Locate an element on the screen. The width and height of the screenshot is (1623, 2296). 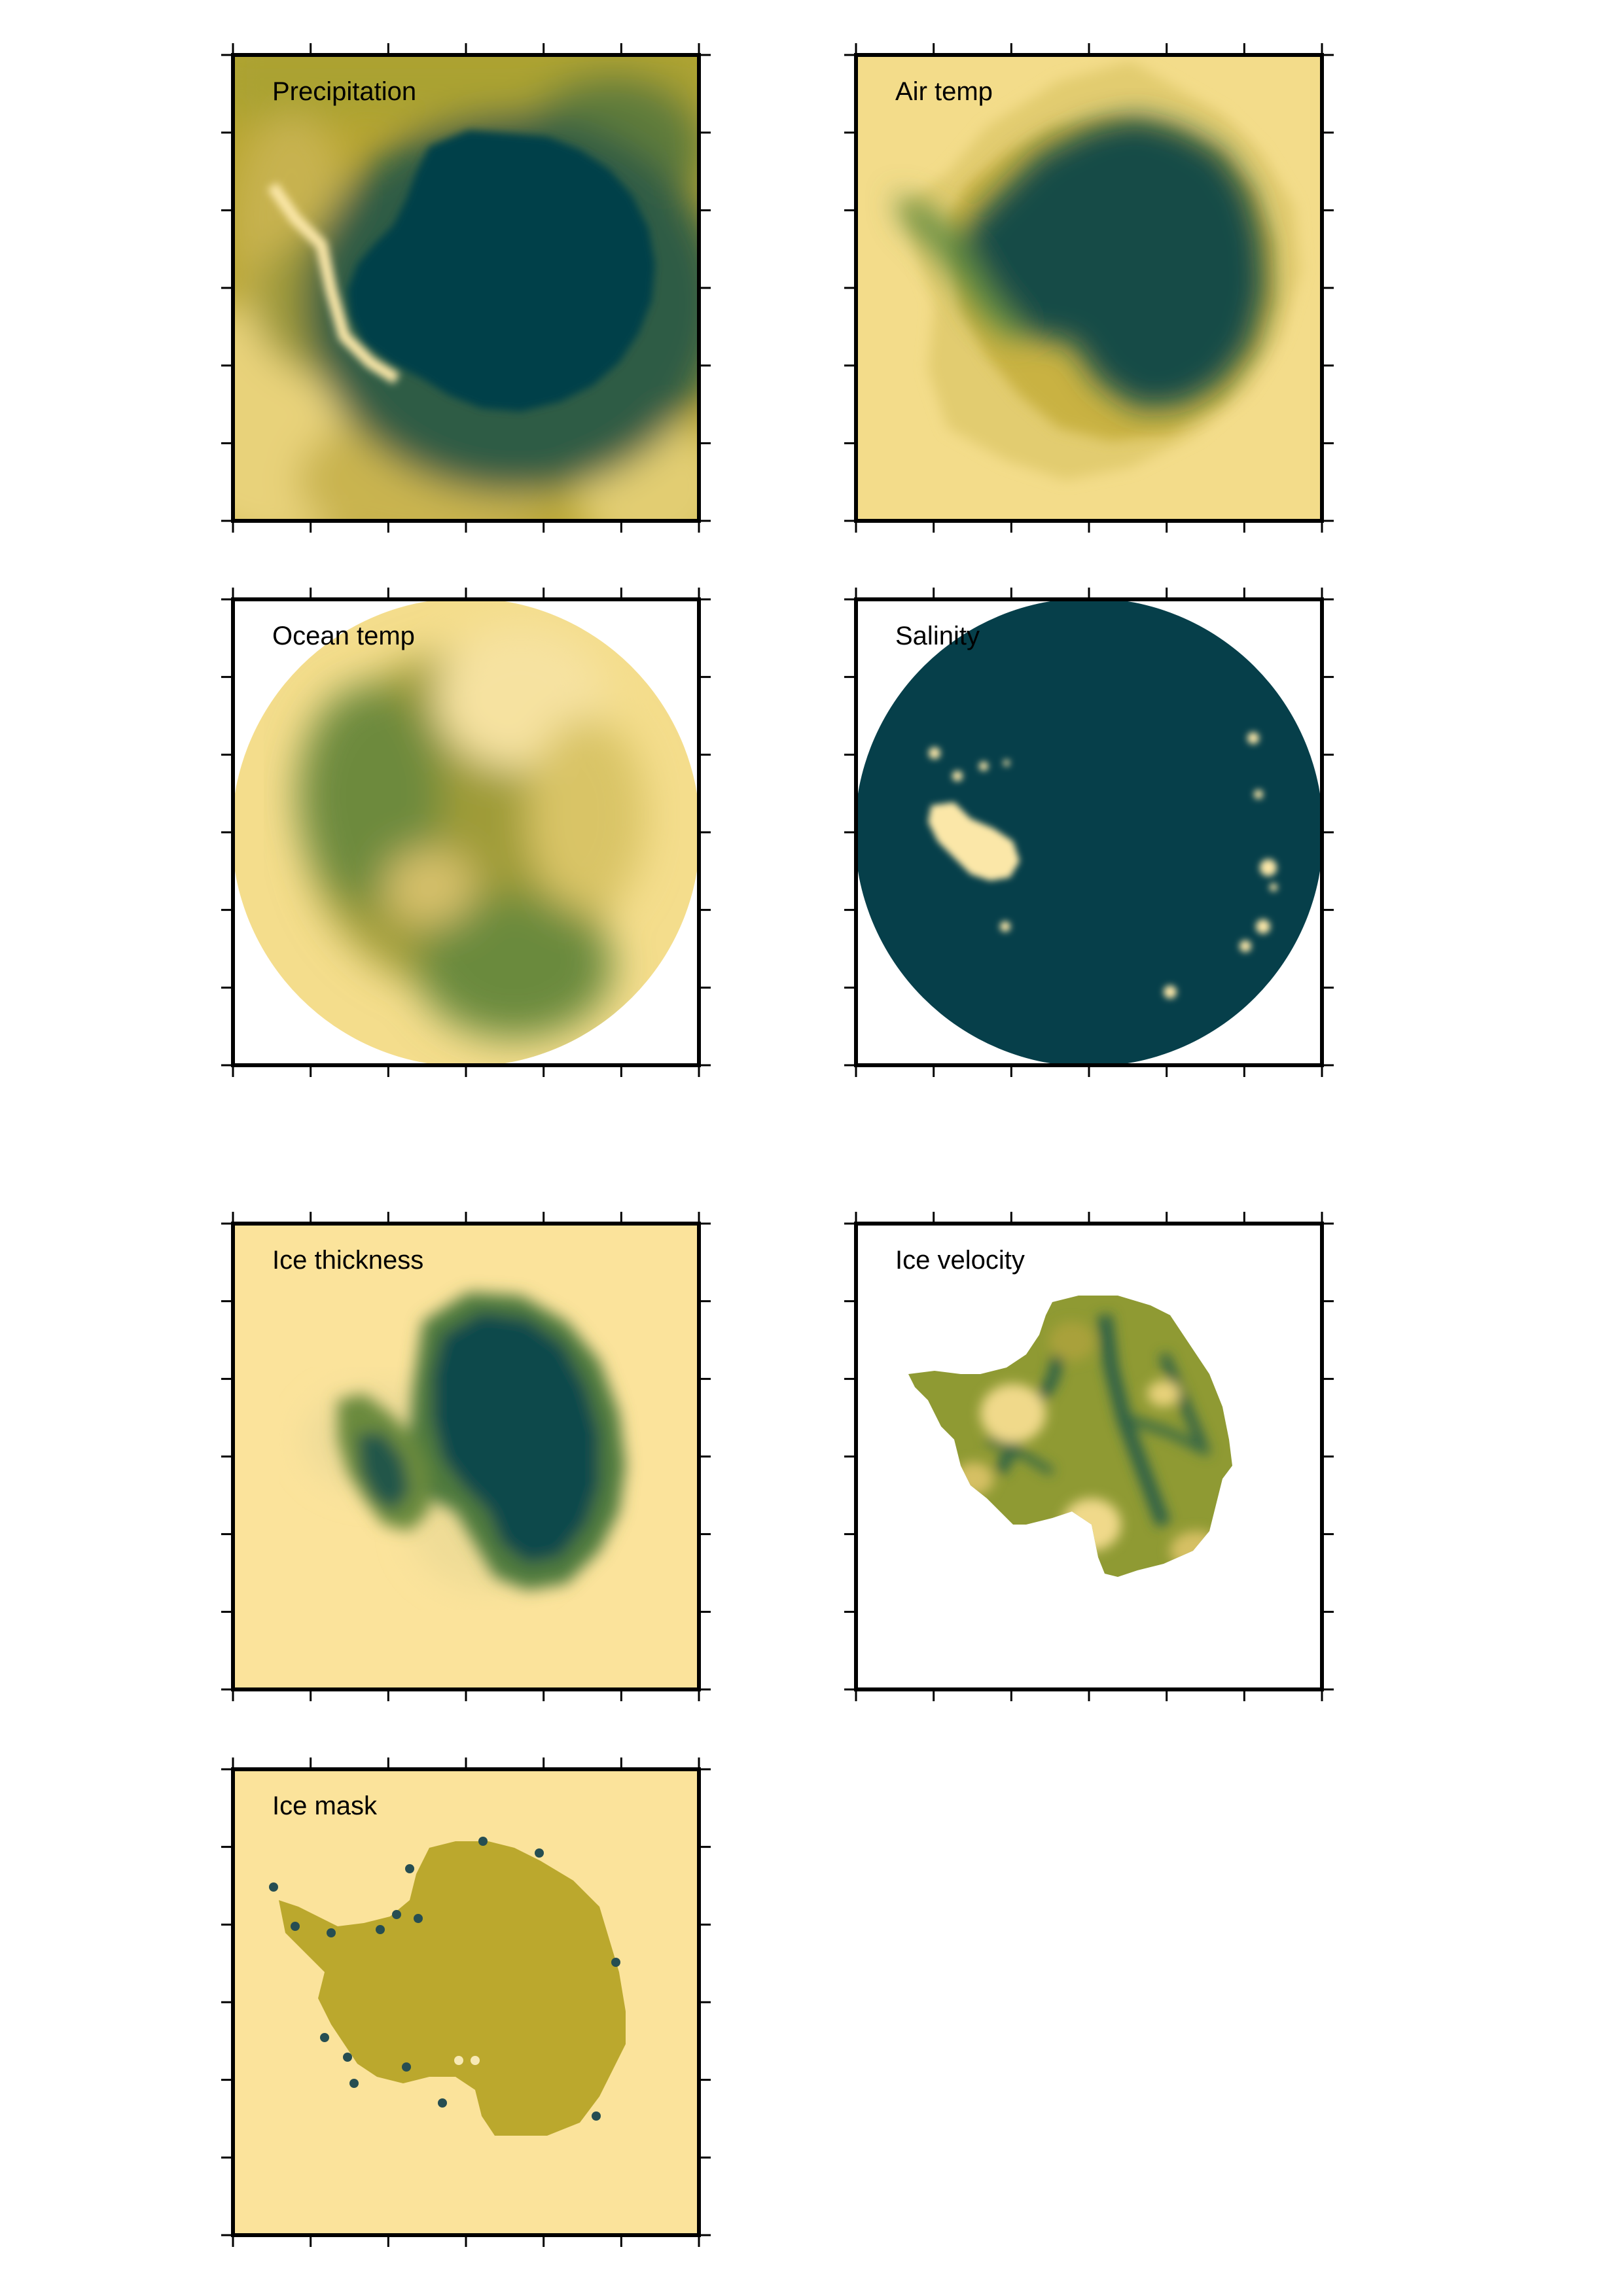
panel-ice-thickness-plot is located at coordinates (466, 1457).